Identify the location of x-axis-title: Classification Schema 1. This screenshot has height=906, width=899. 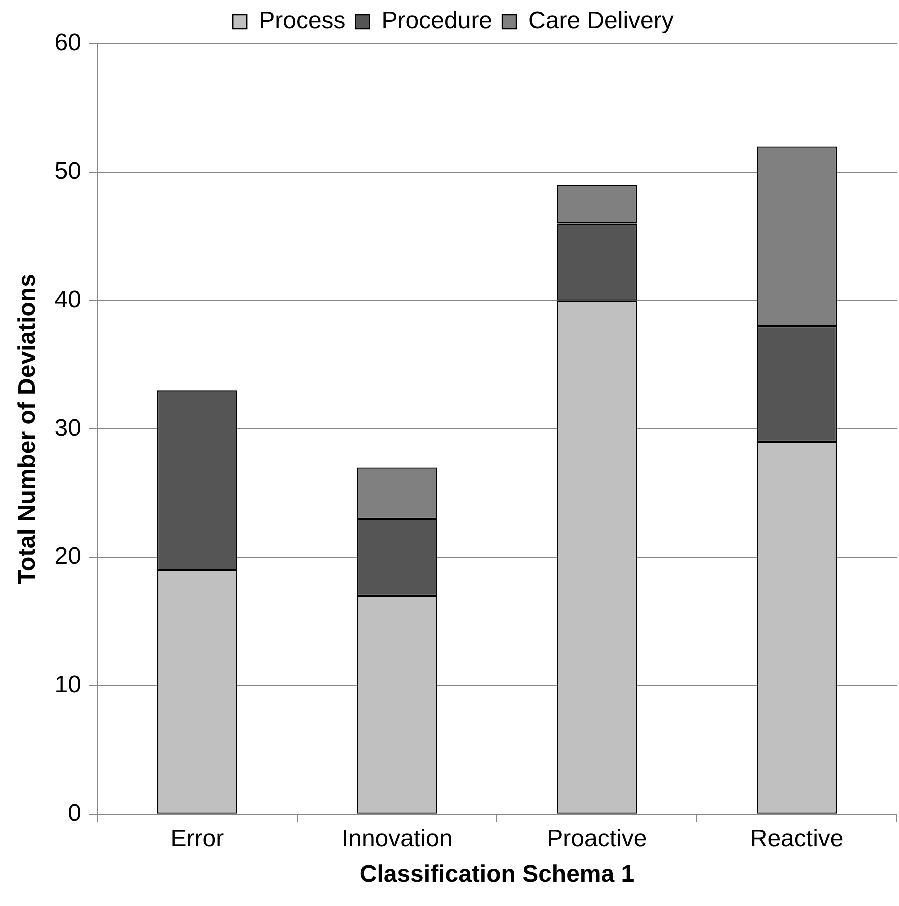
(497, 874).